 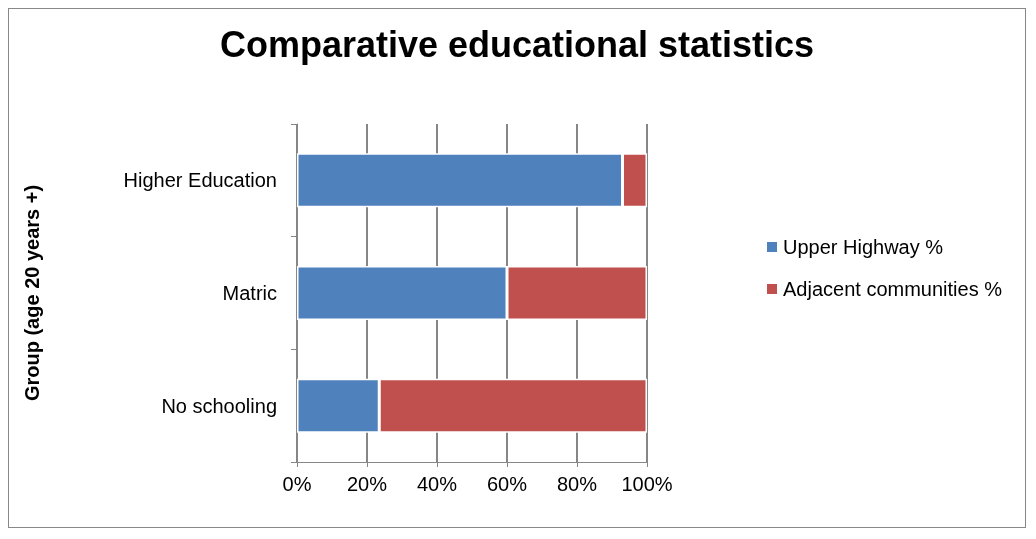 What do you see at coordinates (297, 484) in the screenshot?
I see `x-tick-label: 0%` at bounding box center [297, 484].